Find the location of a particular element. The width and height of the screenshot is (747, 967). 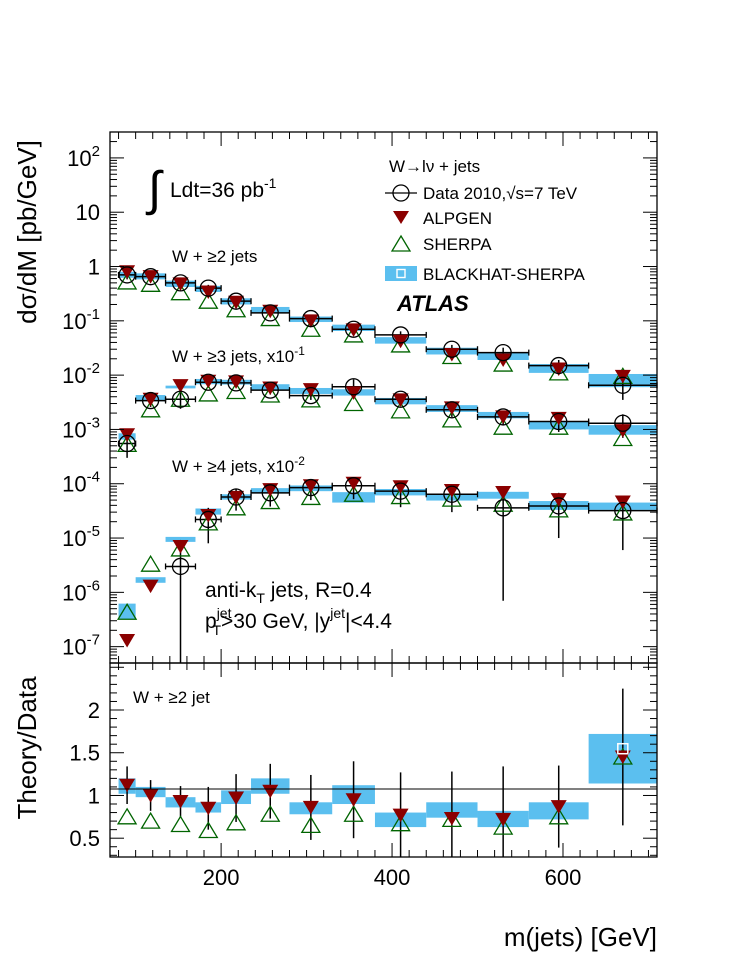

x-tick-label-600: 600 is located at coordinates (563, 877).